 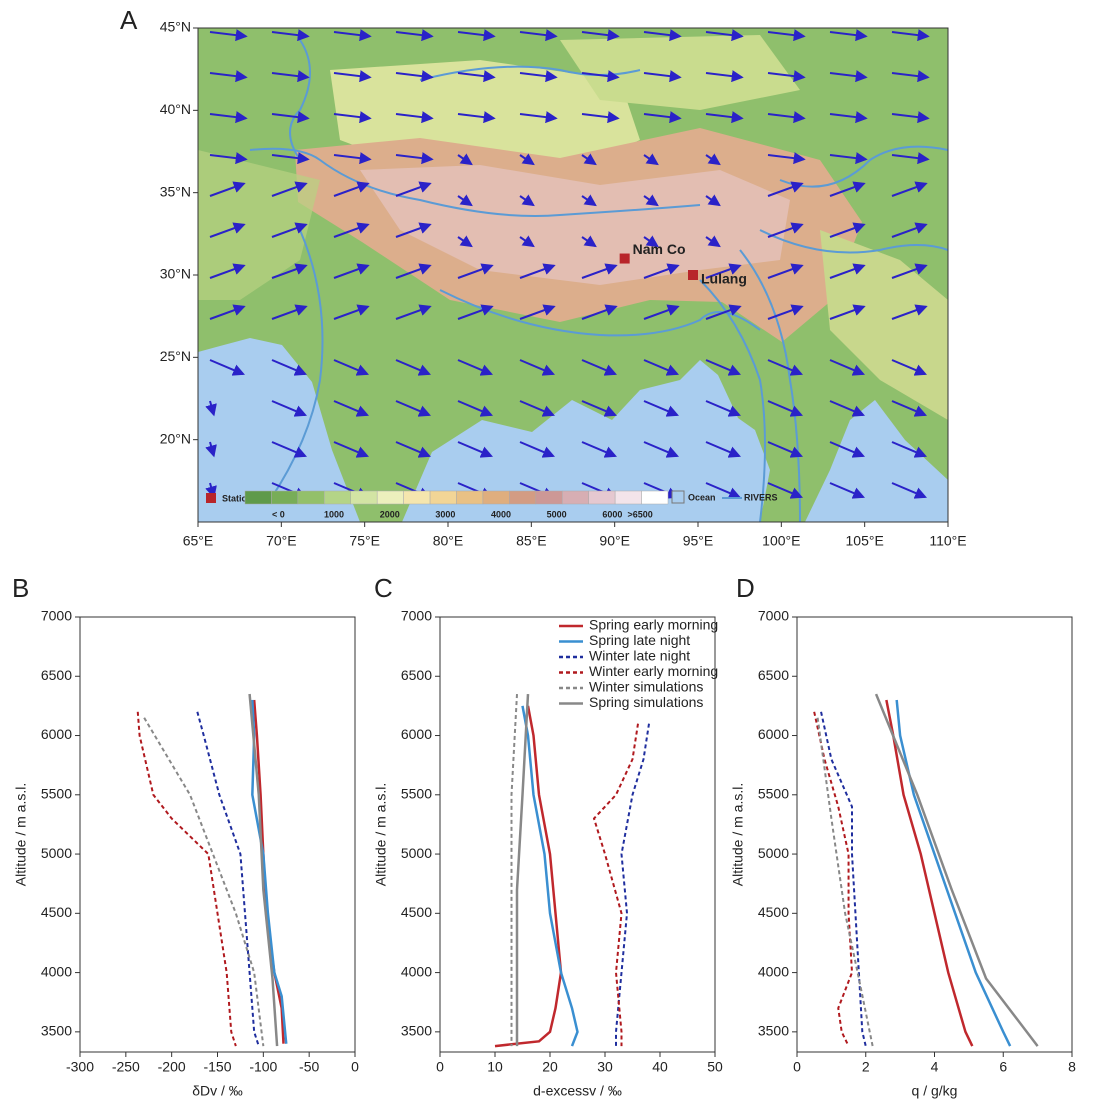 What do you see at coordinates (217, 1091) in the screenshot?
I see `x-axis-title: δDv / ‰` at bounding box center [217, 1091].